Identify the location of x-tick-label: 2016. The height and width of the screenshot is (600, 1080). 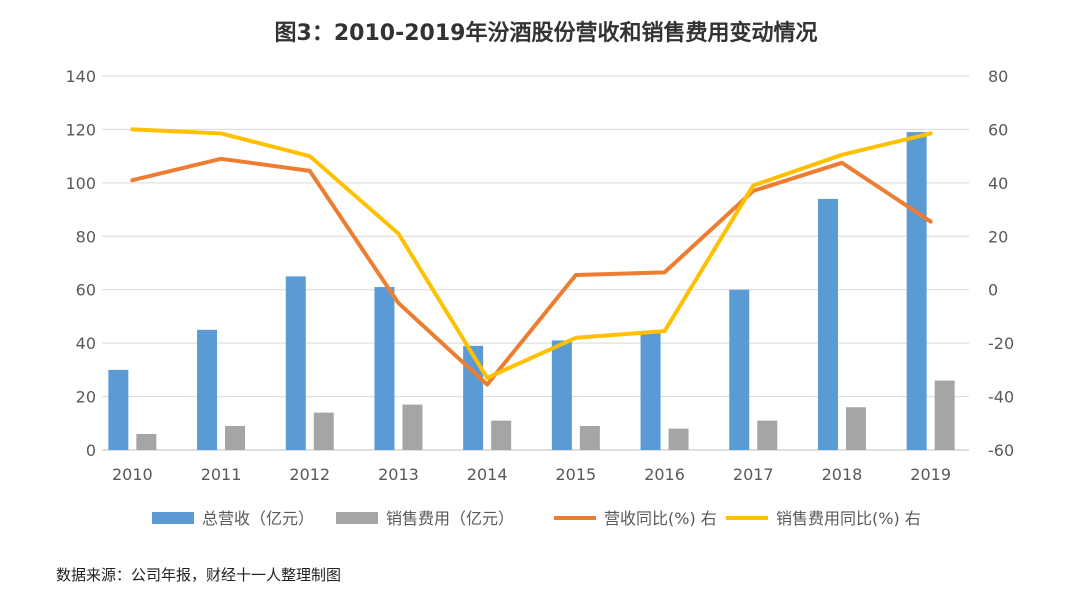
(664, 474).